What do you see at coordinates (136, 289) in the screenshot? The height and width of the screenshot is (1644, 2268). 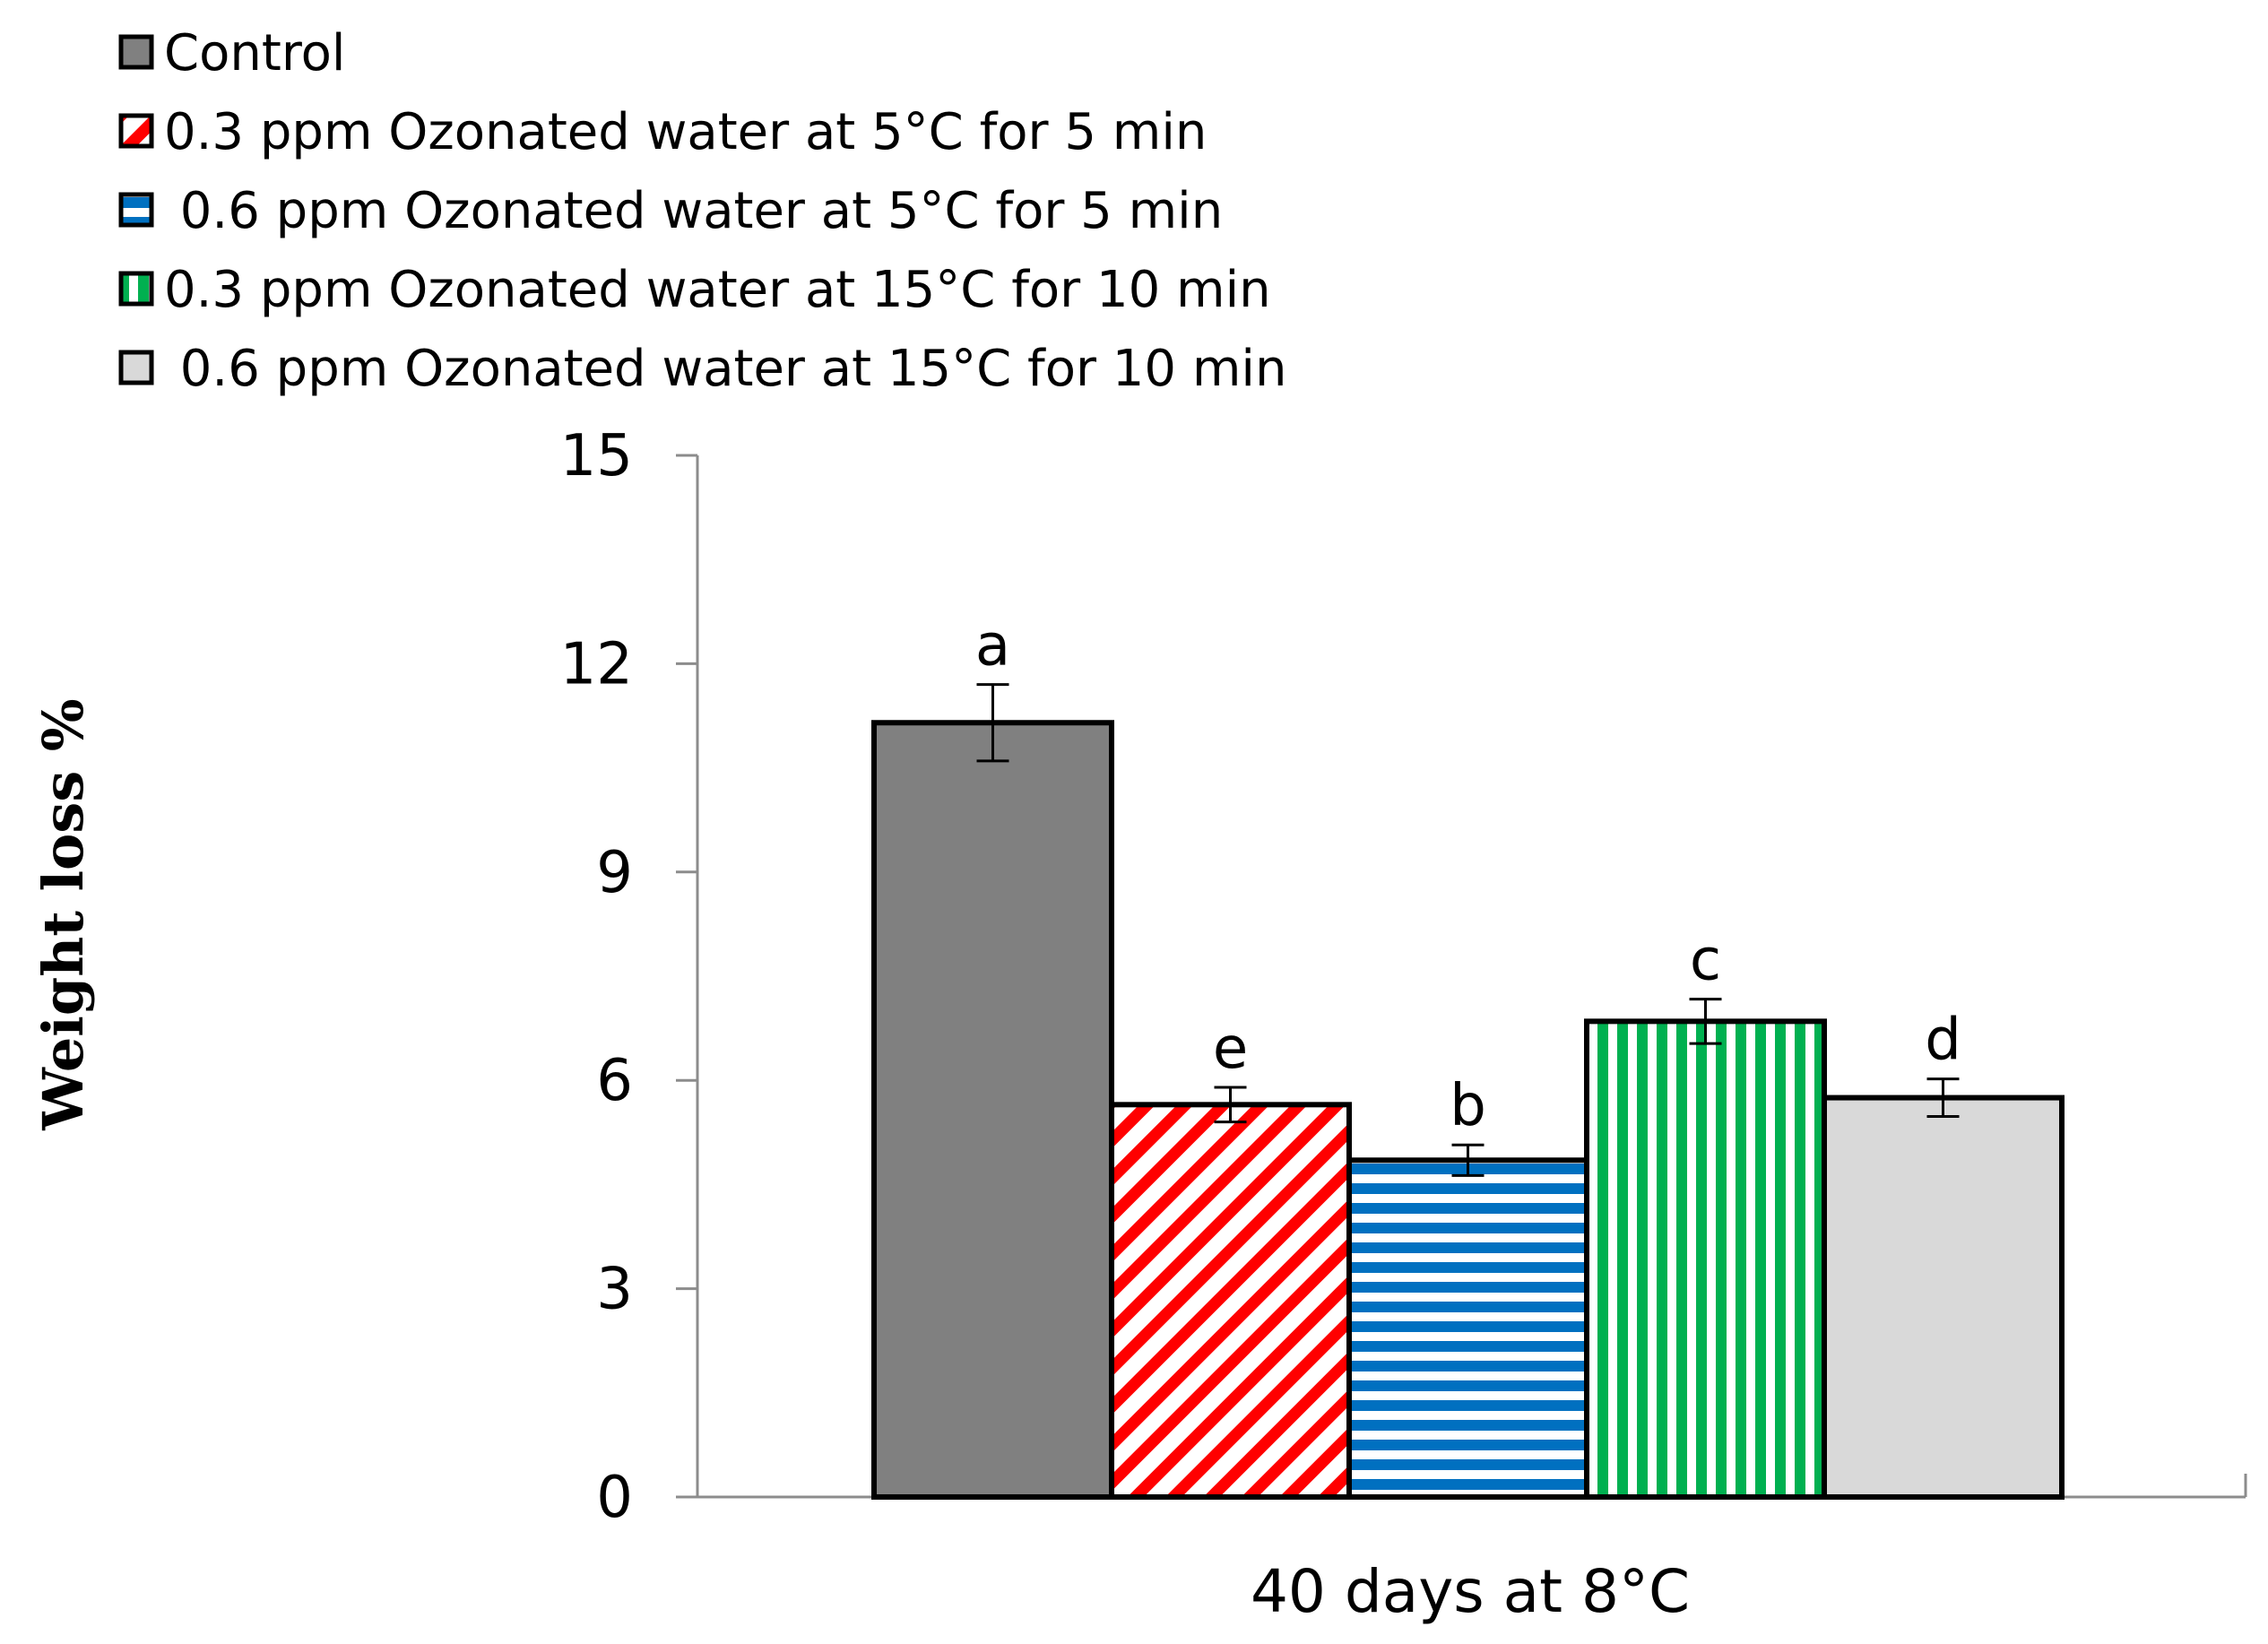 I see `legend-swatch-0-3-ppm-ozonated-water-at-15-c-for-10-min` at bounding box center [136, 289].